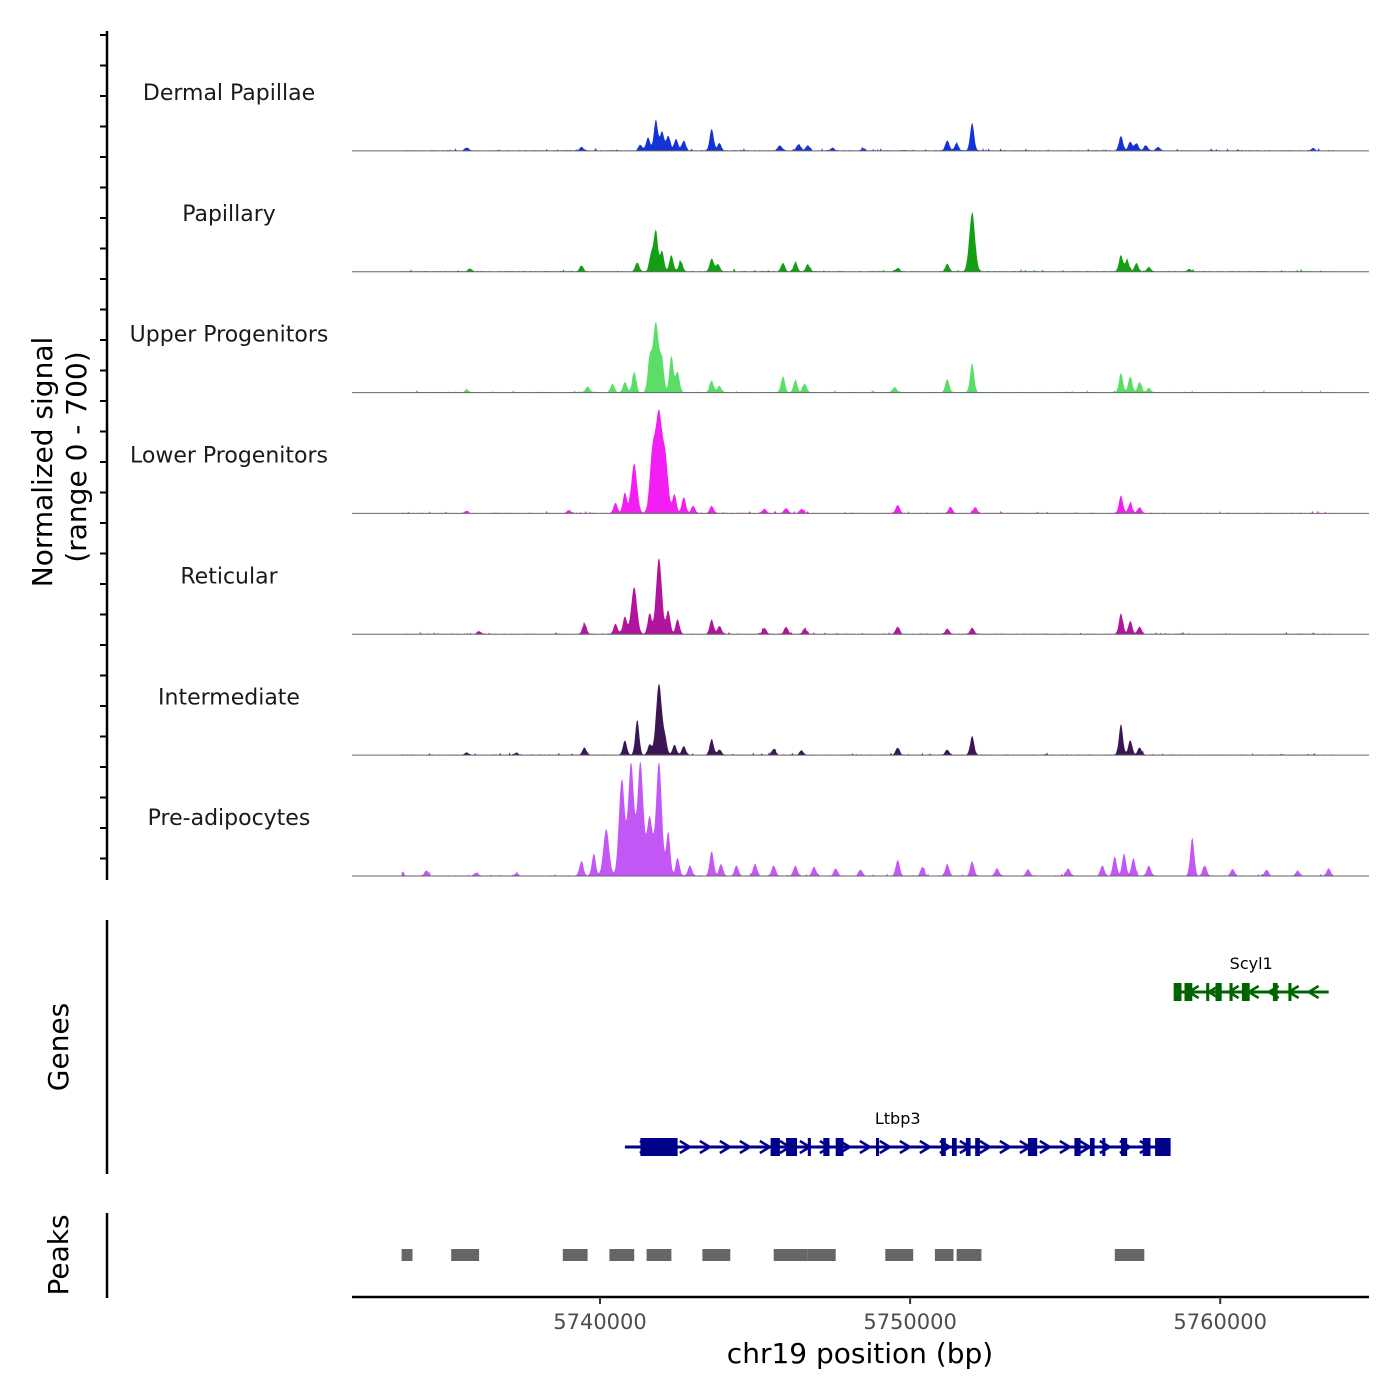 The image size is (1400, 1400). What do you see at coordinates (229, 697) in the screenshot?
I see `track-label: Intermediate` at bounding box center [229, 697].